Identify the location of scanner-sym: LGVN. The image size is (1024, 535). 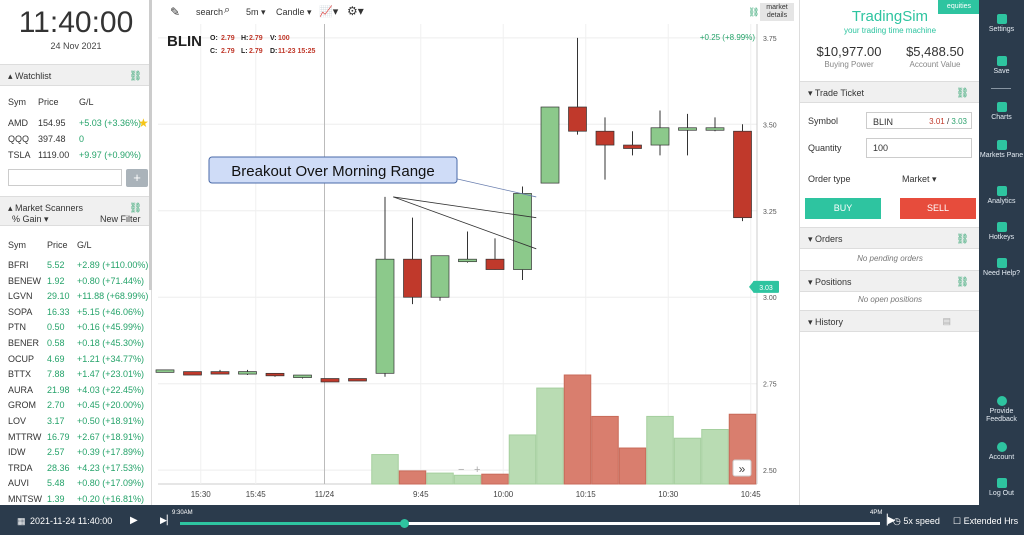
(20, 296).